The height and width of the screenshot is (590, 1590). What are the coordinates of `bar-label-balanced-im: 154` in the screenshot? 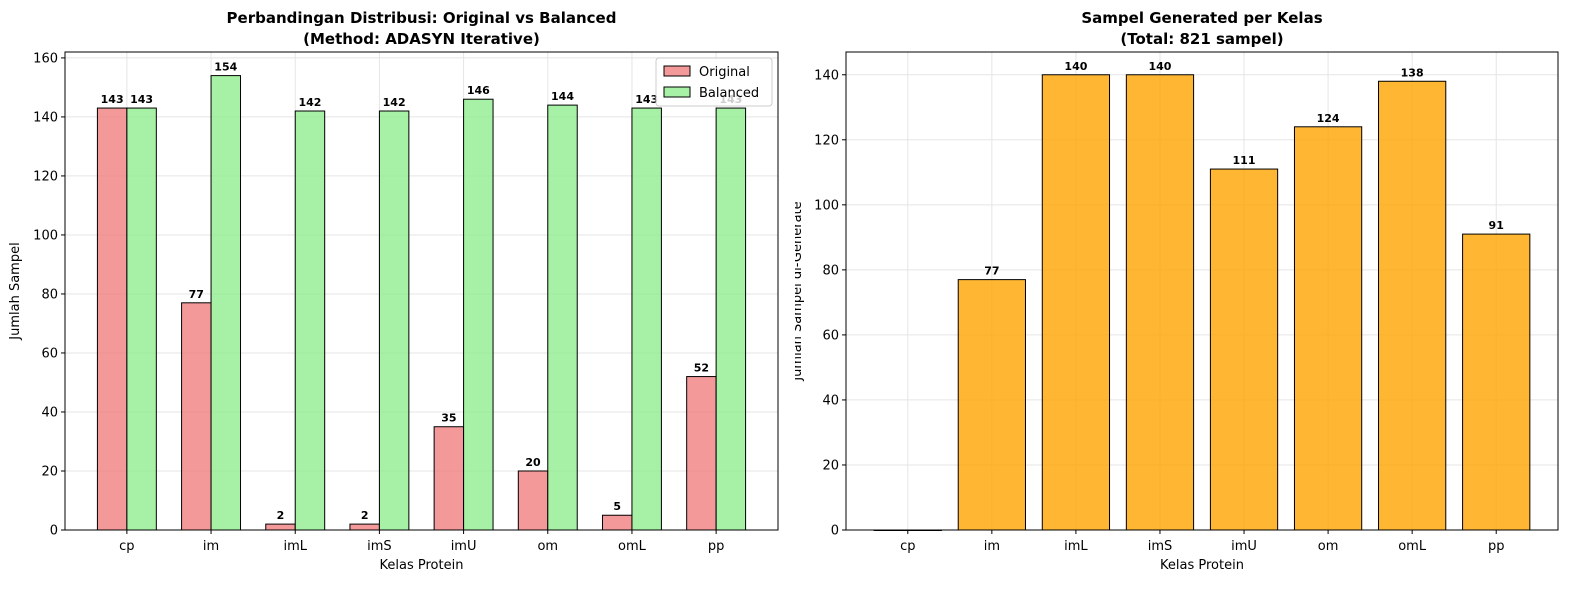 It's located at (225, 67).